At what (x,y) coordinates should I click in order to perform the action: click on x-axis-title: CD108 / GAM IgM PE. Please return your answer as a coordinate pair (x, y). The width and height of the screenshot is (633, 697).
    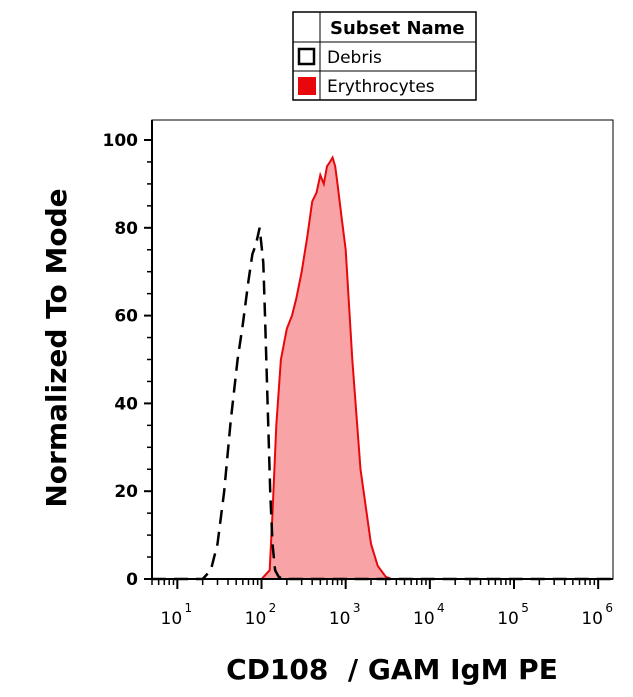
    Looking at the image, I should click on (392, 669).